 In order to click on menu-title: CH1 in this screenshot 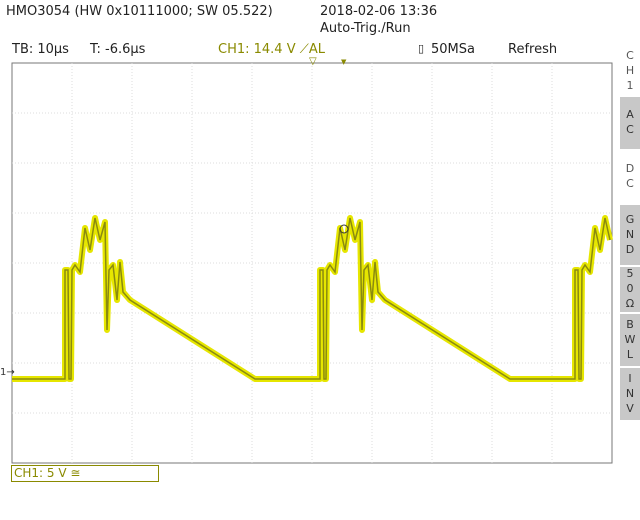, I will do `click(630, 72)`.